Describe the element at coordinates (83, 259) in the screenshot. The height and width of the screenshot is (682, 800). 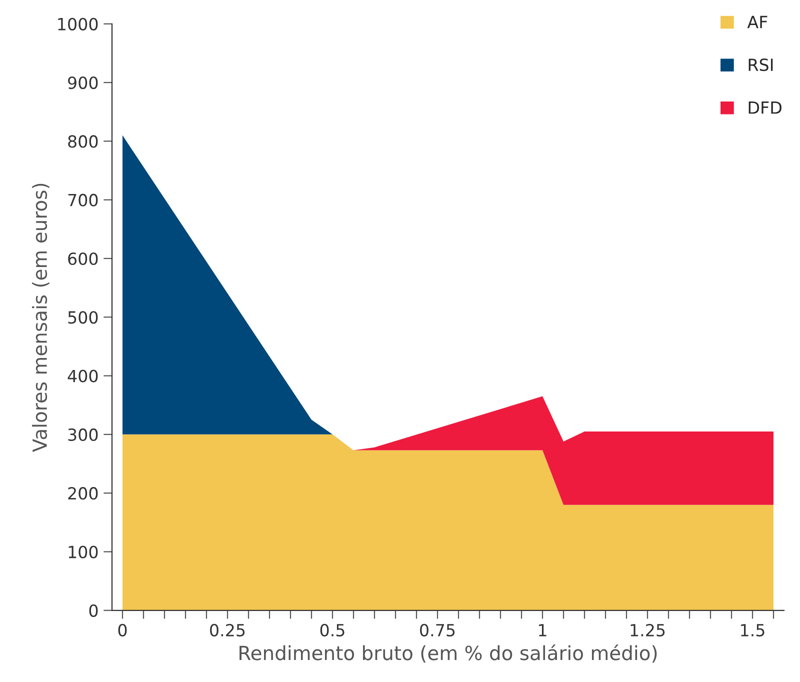
I see `y-tick-label: 600` at that location.